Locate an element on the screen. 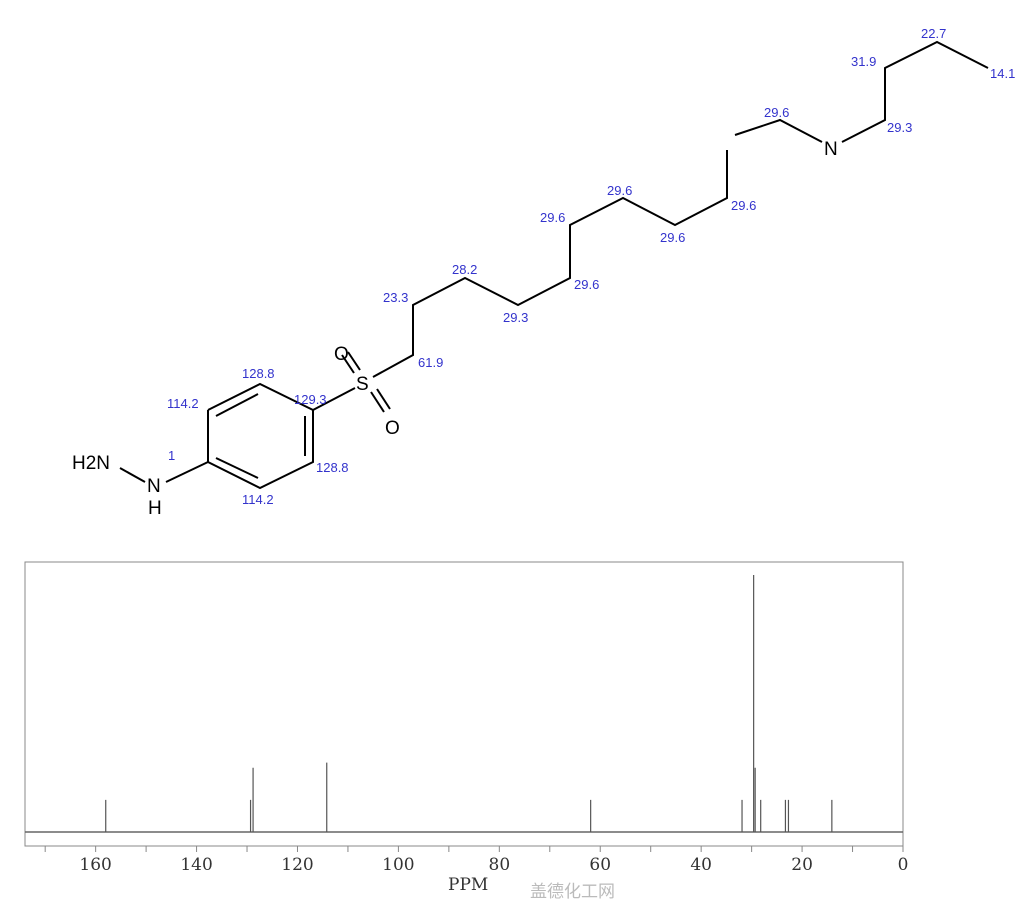  shift-label: 14.1 is located at coordinates (1002, 73).